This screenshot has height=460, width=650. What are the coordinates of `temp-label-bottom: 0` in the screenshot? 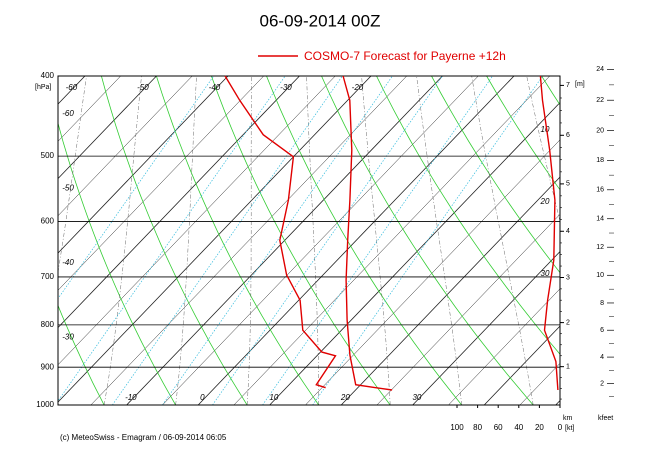 It's located at (202, 397).